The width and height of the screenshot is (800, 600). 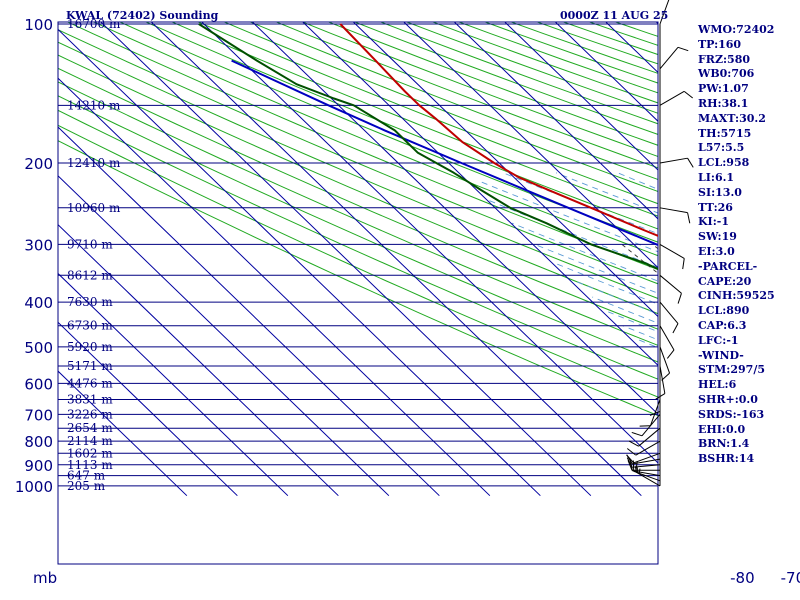 What do you see at coordinates (731, 370) in the screenshot?
I see `index-item: STM:297/5` at bounding box center [731, 370].